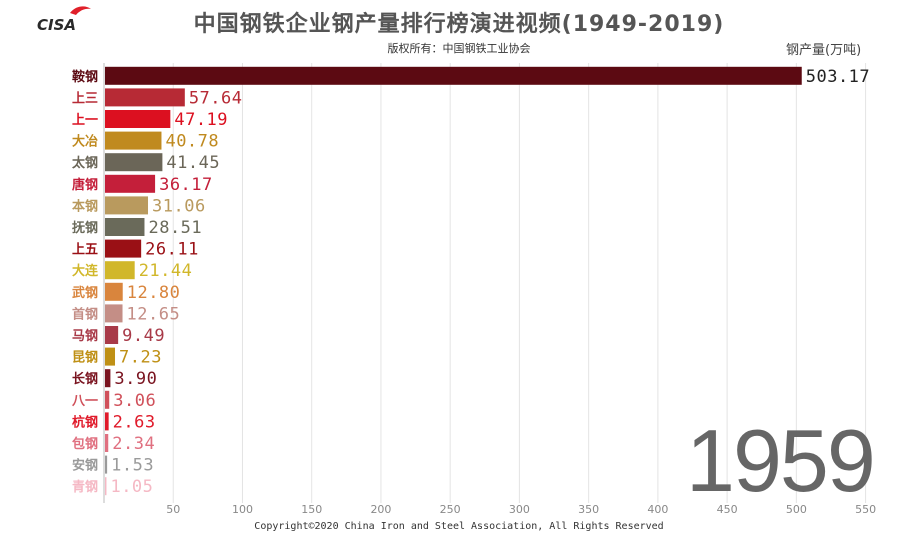 Image resolution: width=918 pixels, height=541 pixels. What do you see at coordinates (519, 509) in the screenshot?
I see `x-tick-label: 300` at bounding box center [519, 509].